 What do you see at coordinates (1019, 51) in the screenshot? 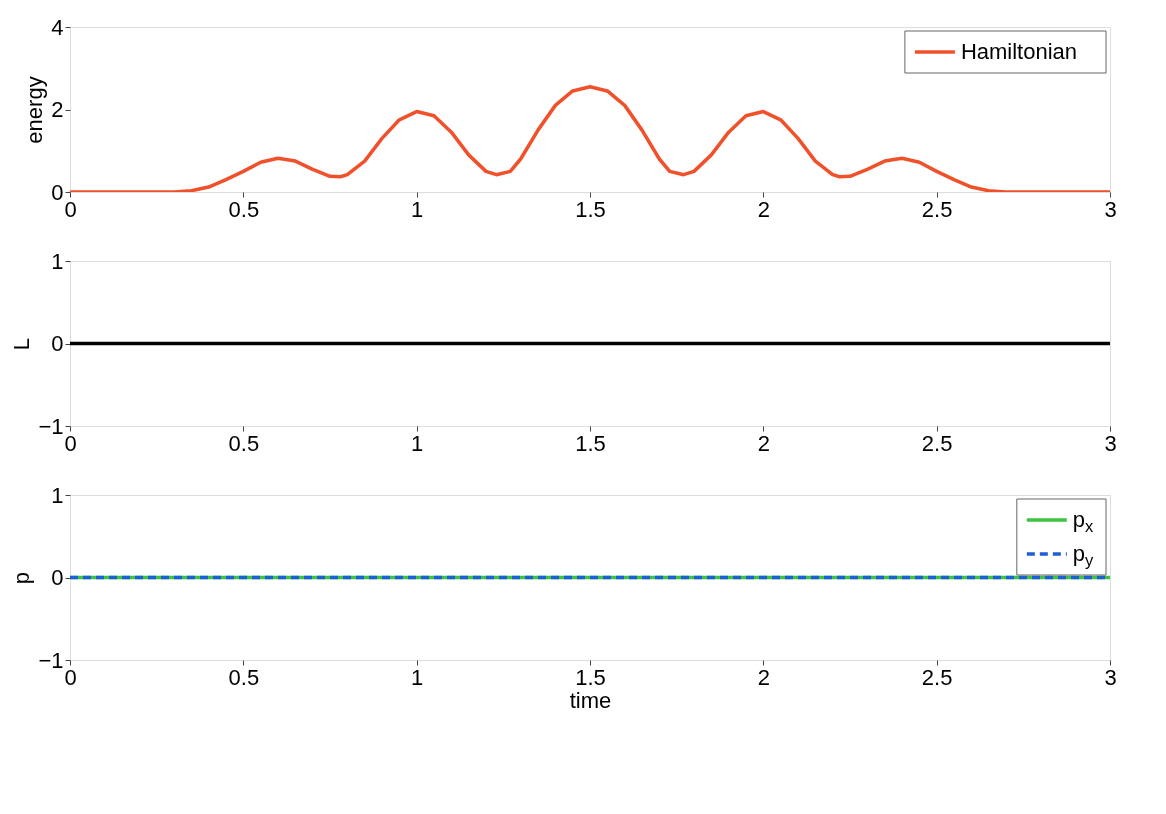
I see `legend-label: Hamiltonian` at bounding box center [1019, 51].